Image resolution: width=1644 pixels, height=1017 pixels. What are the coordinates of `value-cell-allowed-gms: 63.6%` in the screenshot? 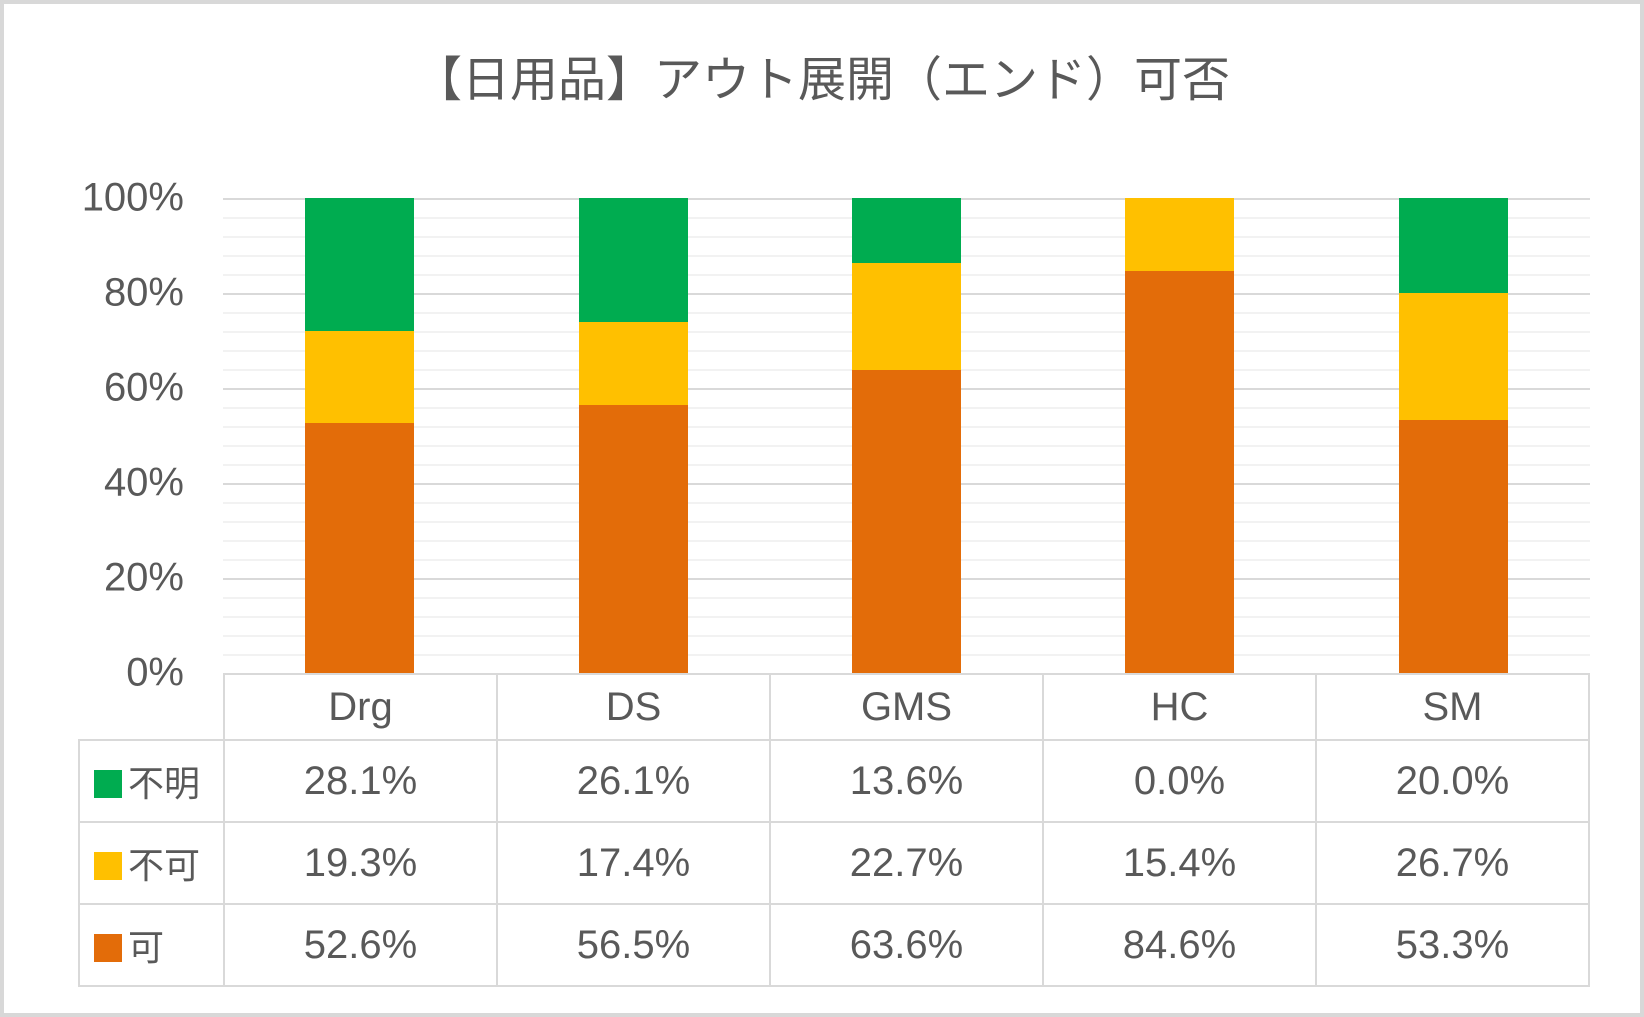 It's located at (906, 945).